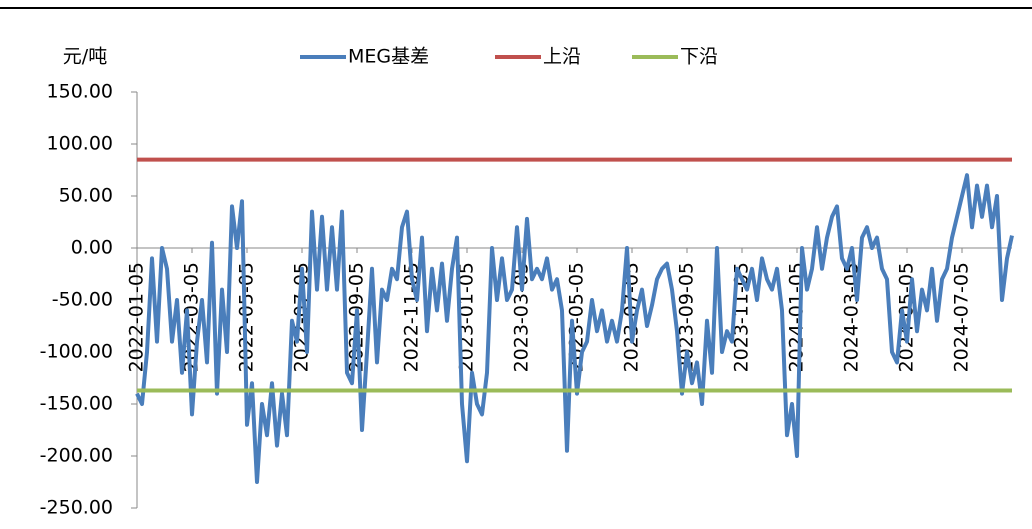 This screenshot has height=529, width=1032. I want to click on y-tick-label: -50.00, so click(82, 300).